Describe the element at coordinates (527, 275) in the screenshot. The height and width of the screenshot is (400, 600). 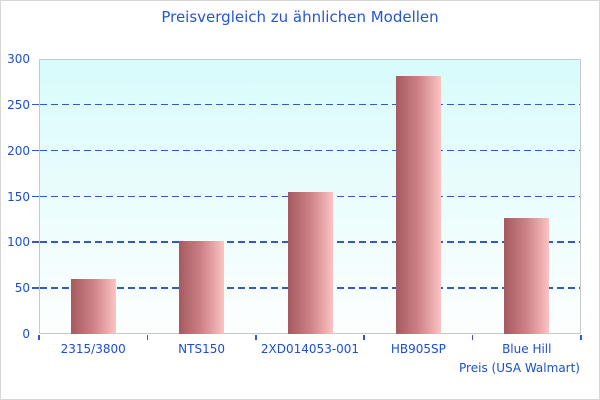
I see `bar-blue-hill` at that location.